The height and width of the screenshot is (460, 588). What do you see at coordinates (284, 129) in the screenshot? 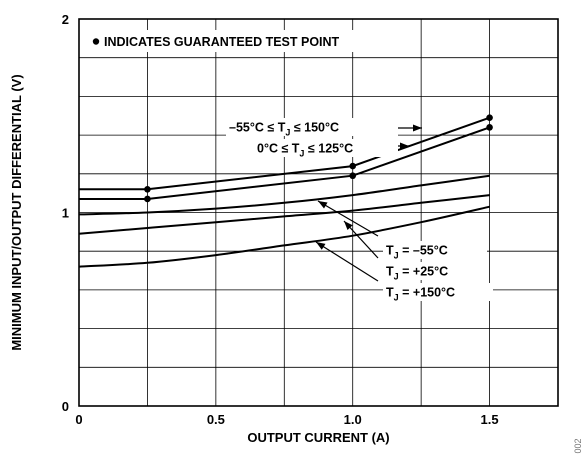
I see `series-label-0: –55°C ≤ TJ ≤ 150°C` at bounding box center [284, 129].